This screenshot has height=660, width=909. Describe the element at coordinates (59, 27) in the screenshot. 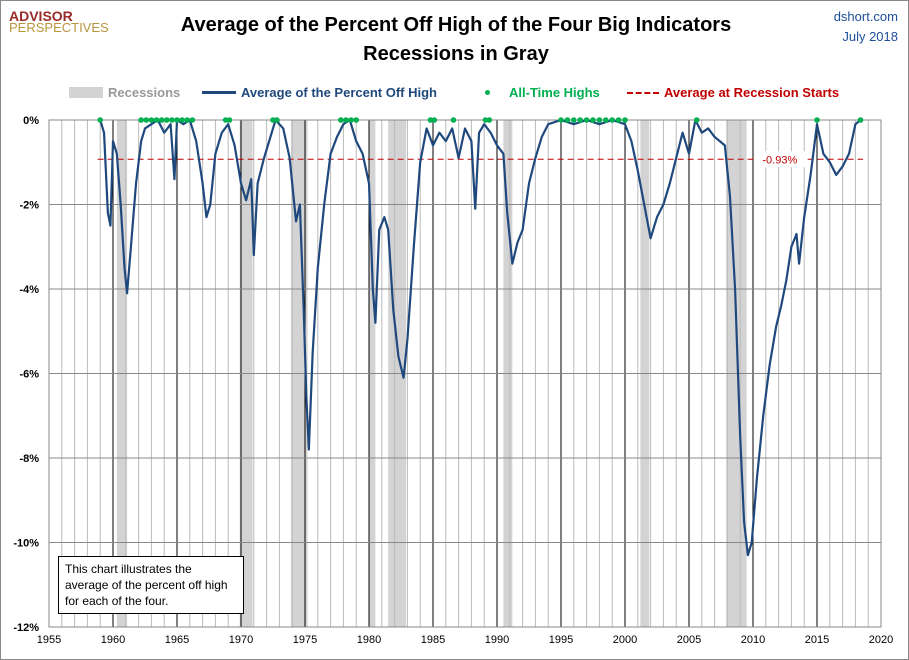

I see `logo-bottom: PERSPECTIVES` at that location.